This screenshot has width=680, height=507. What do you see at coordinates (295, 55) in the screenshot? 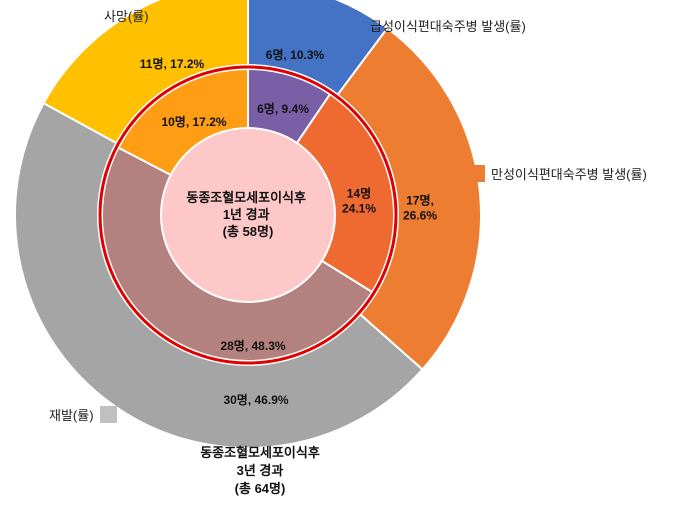
I see `outer-label-acute: 6명, 10.3%` at bounding box center [295, 55].